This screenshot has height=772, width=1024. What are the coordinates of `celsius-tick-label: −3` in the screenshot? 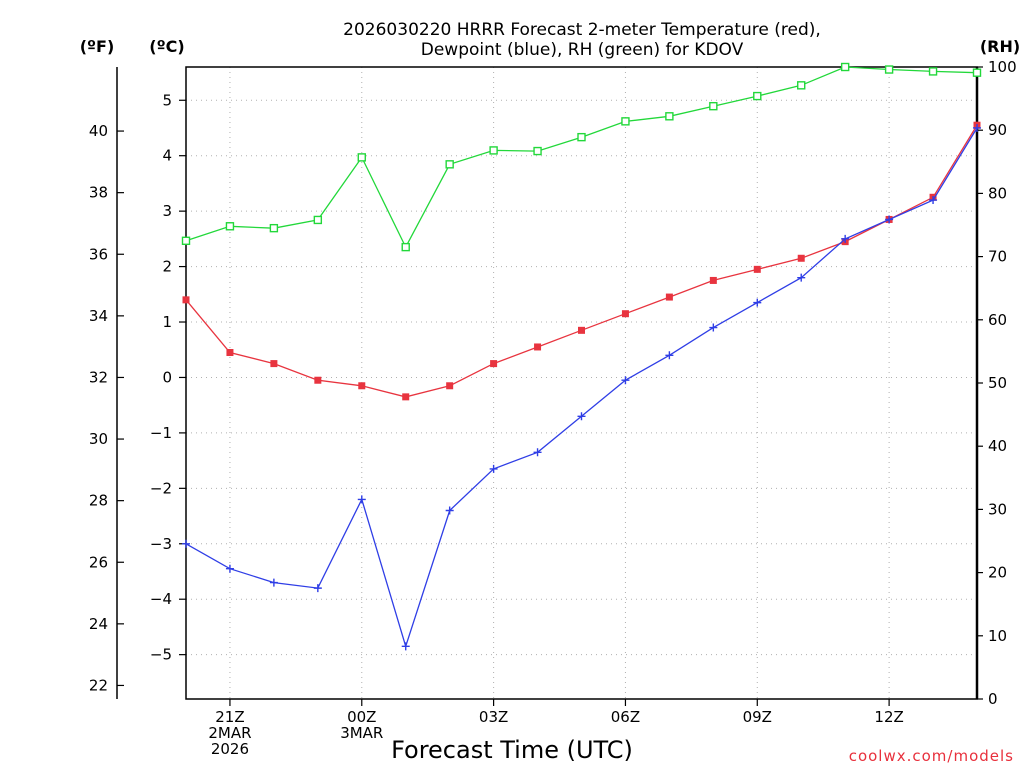 It's located at (161, 544).